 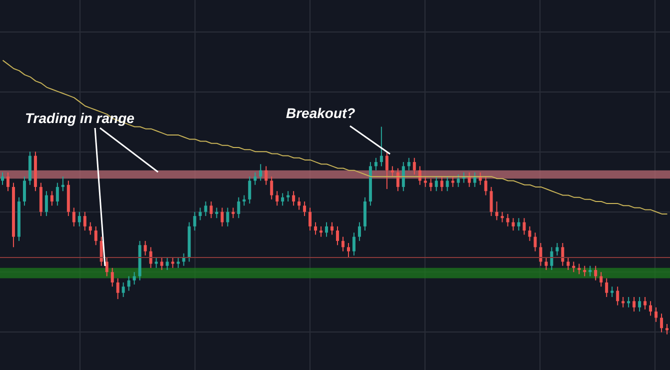 What do you see at coordinates (321, 113) in the screenshot?
I see `text: Breakout?` at bounding box center [321, 113].